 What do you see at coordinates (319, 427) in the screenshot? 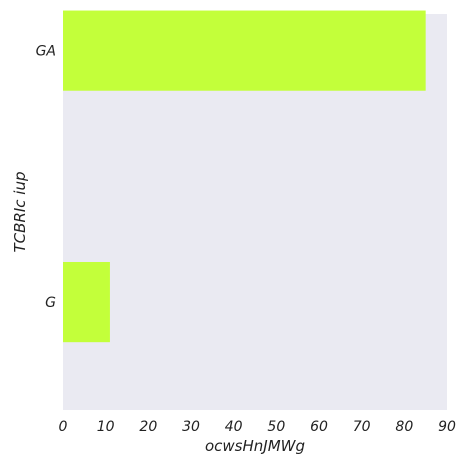
I see `x-tick-label: 60` at bounding box center [319, 427].